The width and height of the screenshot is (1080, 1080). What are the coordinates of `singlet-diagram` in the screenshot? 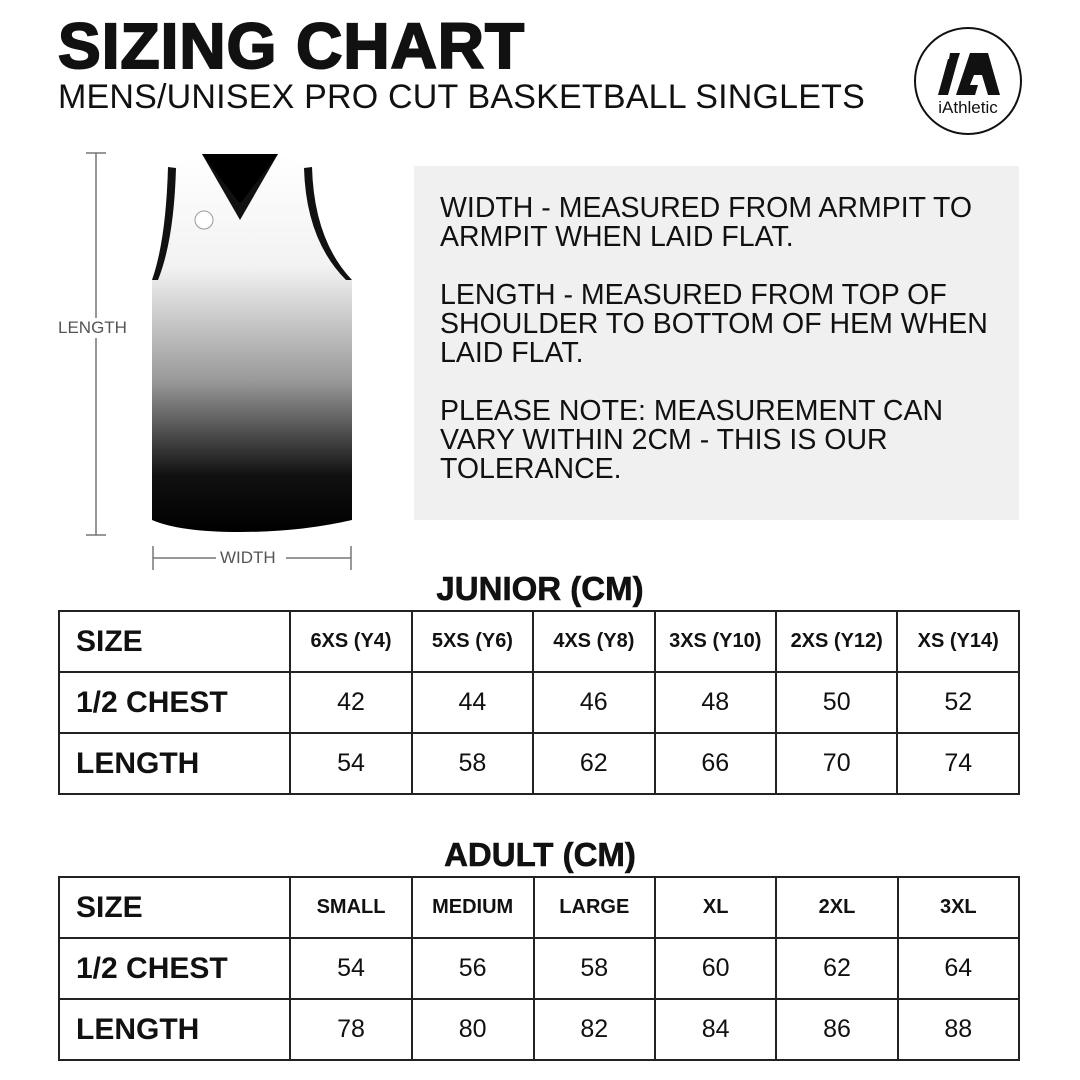 It's located at (219, 361).